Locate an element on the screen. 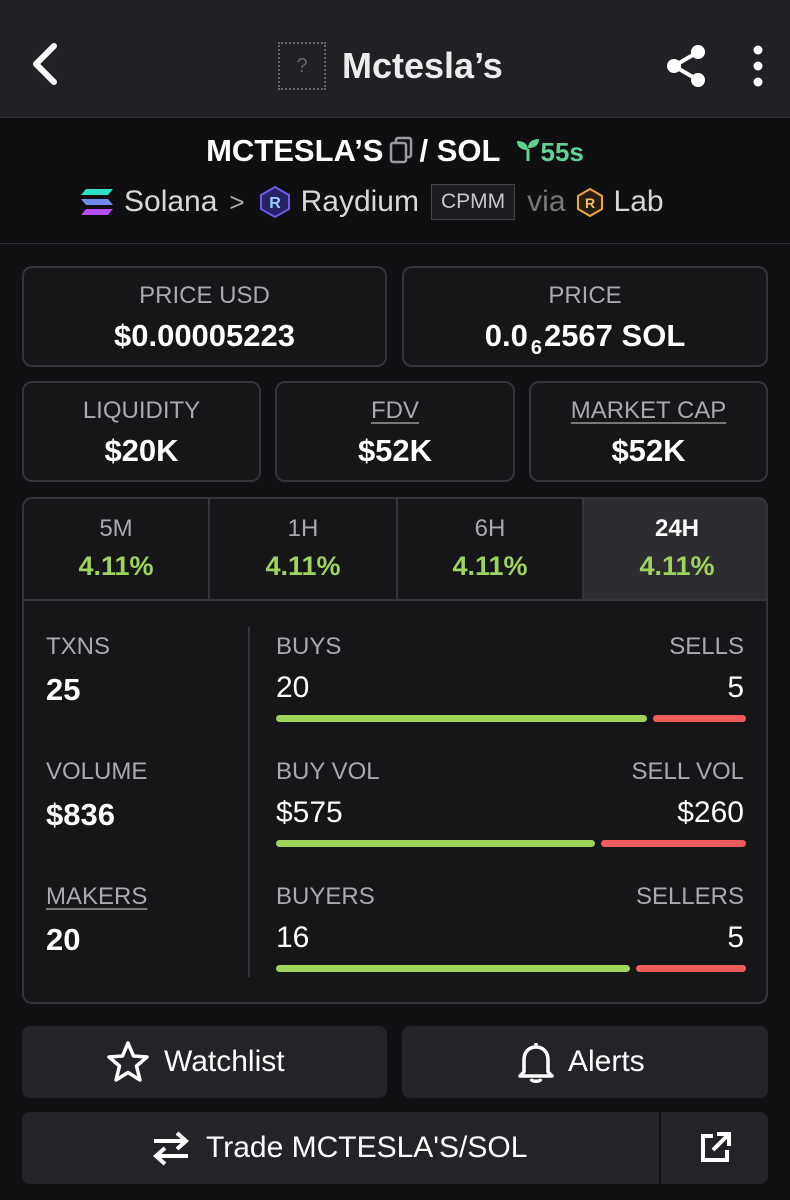 This screenshot has width=790, height=1200. token-logo-placeholder: ? is located at coordinates (302, 66).